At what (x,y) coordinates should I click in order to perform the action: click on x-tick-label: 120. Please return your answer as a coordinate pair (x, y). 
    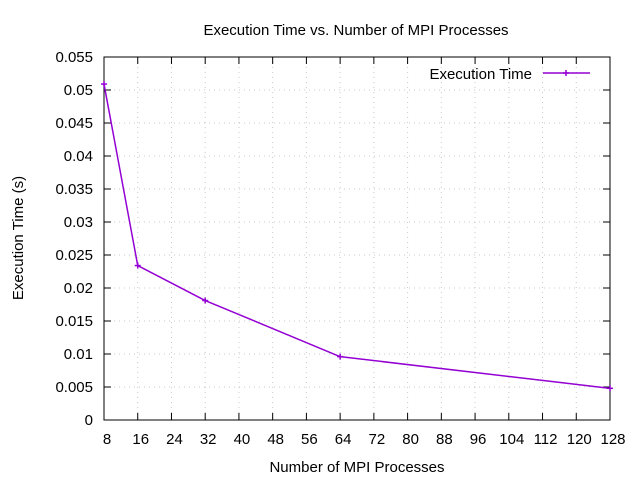
    Looking at the image, I should click on (579, 439).